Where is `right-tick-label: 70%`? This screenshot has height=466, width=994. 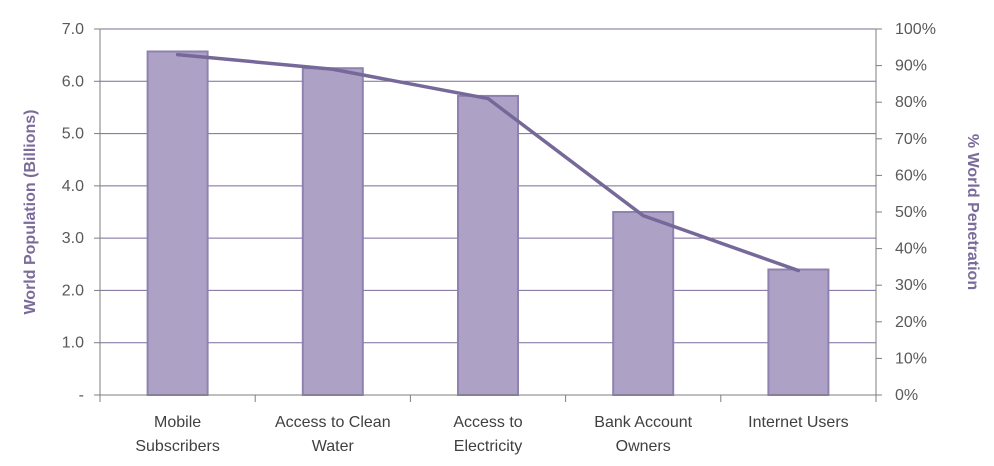 right-tick-label: 70% is located at coordinates (911, 139).